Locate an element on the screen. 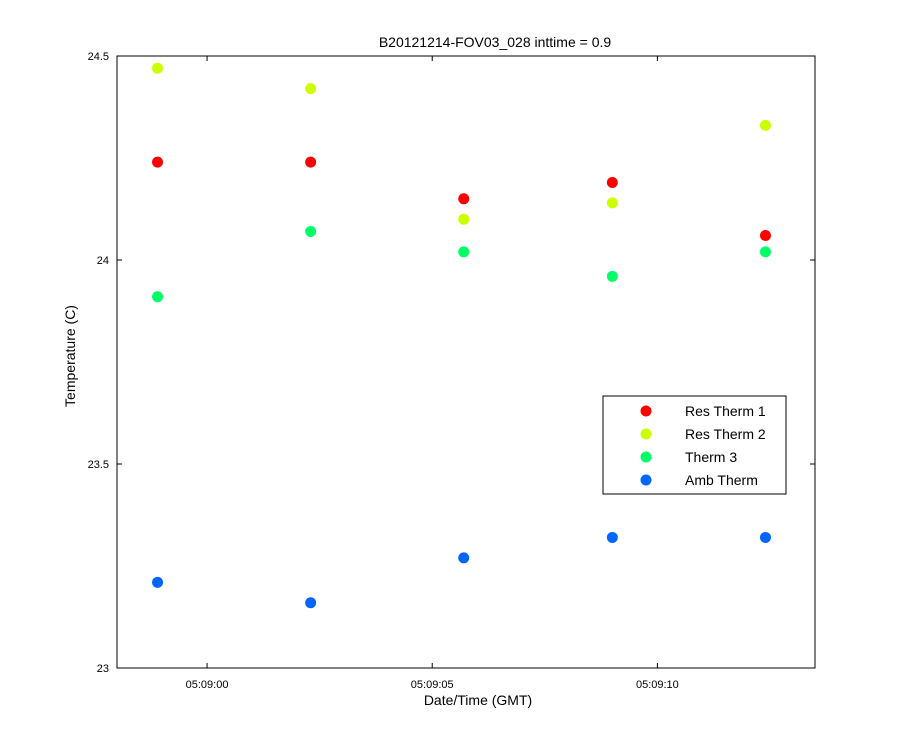 The width and height of the screenshot is (900, 750). legend-box is located at coordinates (694, 445).